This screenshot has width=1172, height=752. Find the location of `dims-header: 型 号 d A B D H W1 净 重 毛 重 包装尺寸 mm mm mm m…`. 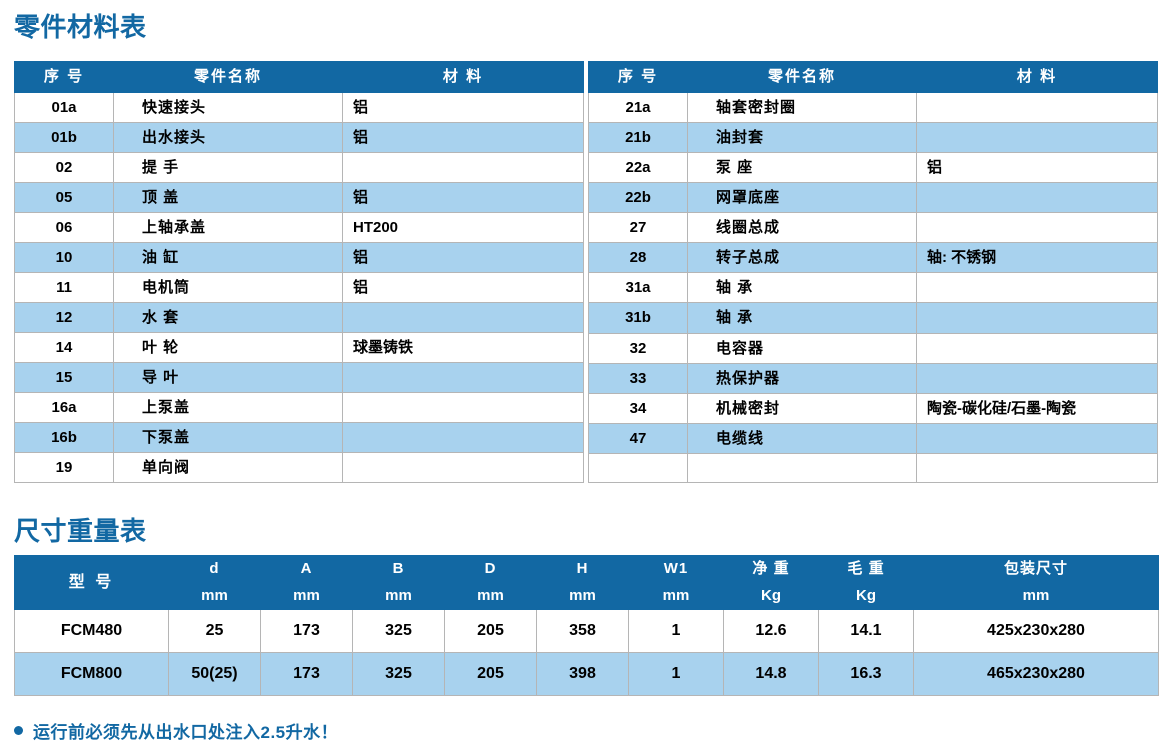

dims-header: 型 号 d A B D H W1 净 重 毛 重 包装尺寸 mm mm mm m… is located at coordinates (586, 582).